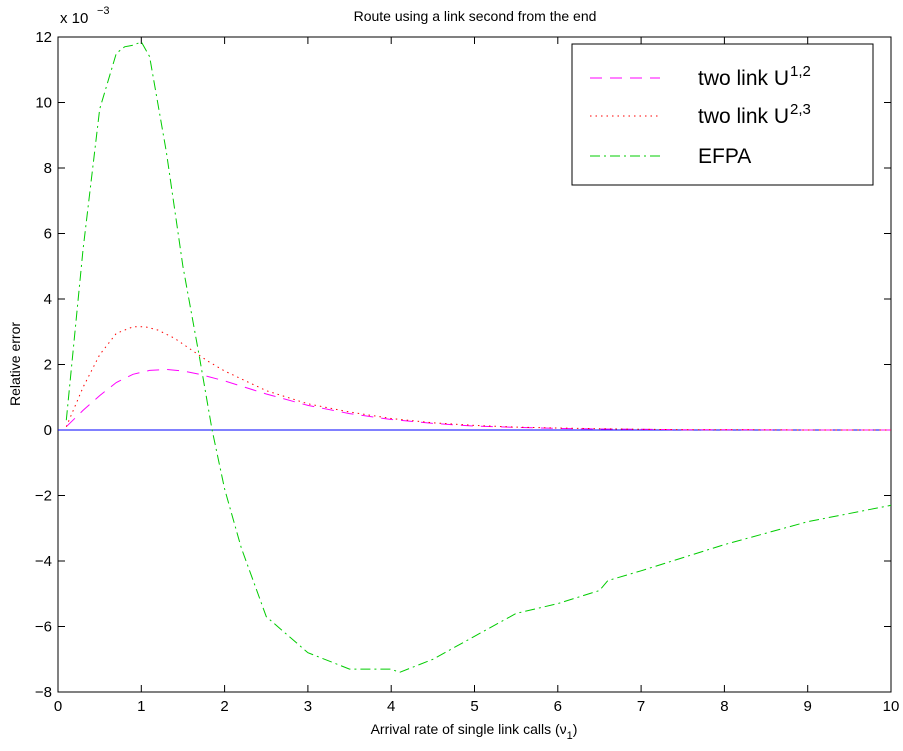 Image resolution: width=903 pixels, height=751 pixels. I want to click on legend-entry-label: two link U2,3, so click(754, 114).